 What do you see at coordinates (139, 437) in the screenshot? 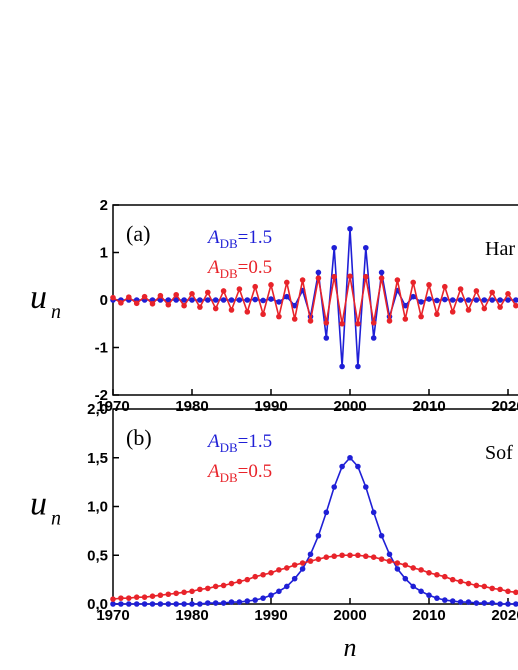
I see `panel-label: (b)` at bounding box center [139, 437].